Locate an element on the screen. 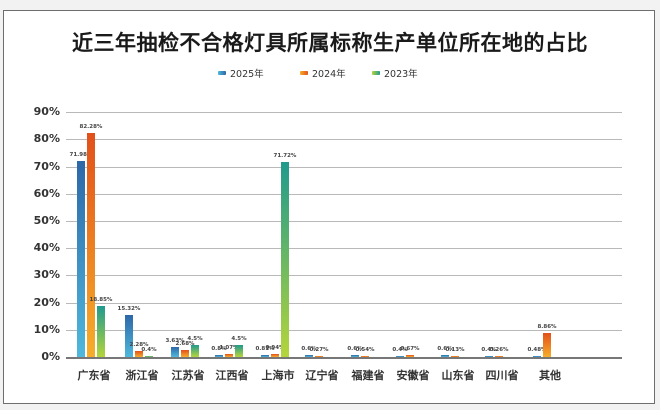  bar-value-label: 3.63% is located at coordinates (175, 341).